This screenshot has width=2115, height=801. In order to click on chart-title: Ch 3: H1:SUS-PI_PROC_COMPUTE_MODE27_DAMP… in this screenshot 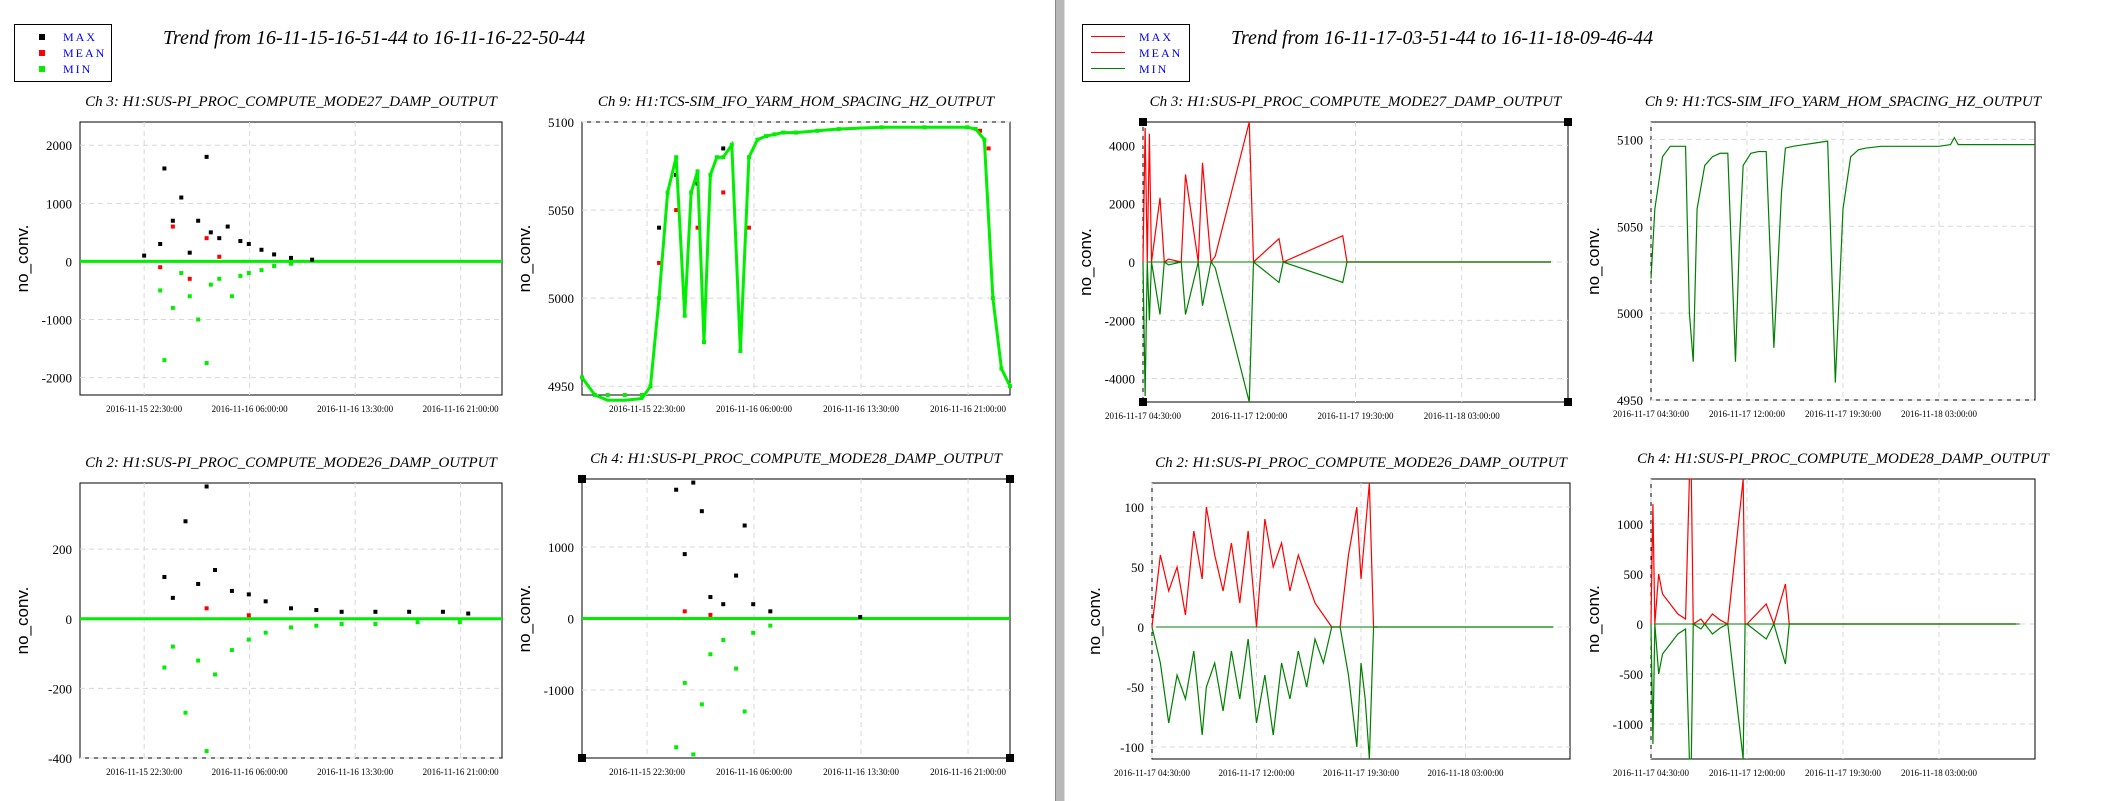, I will do `click(291, 102)`.